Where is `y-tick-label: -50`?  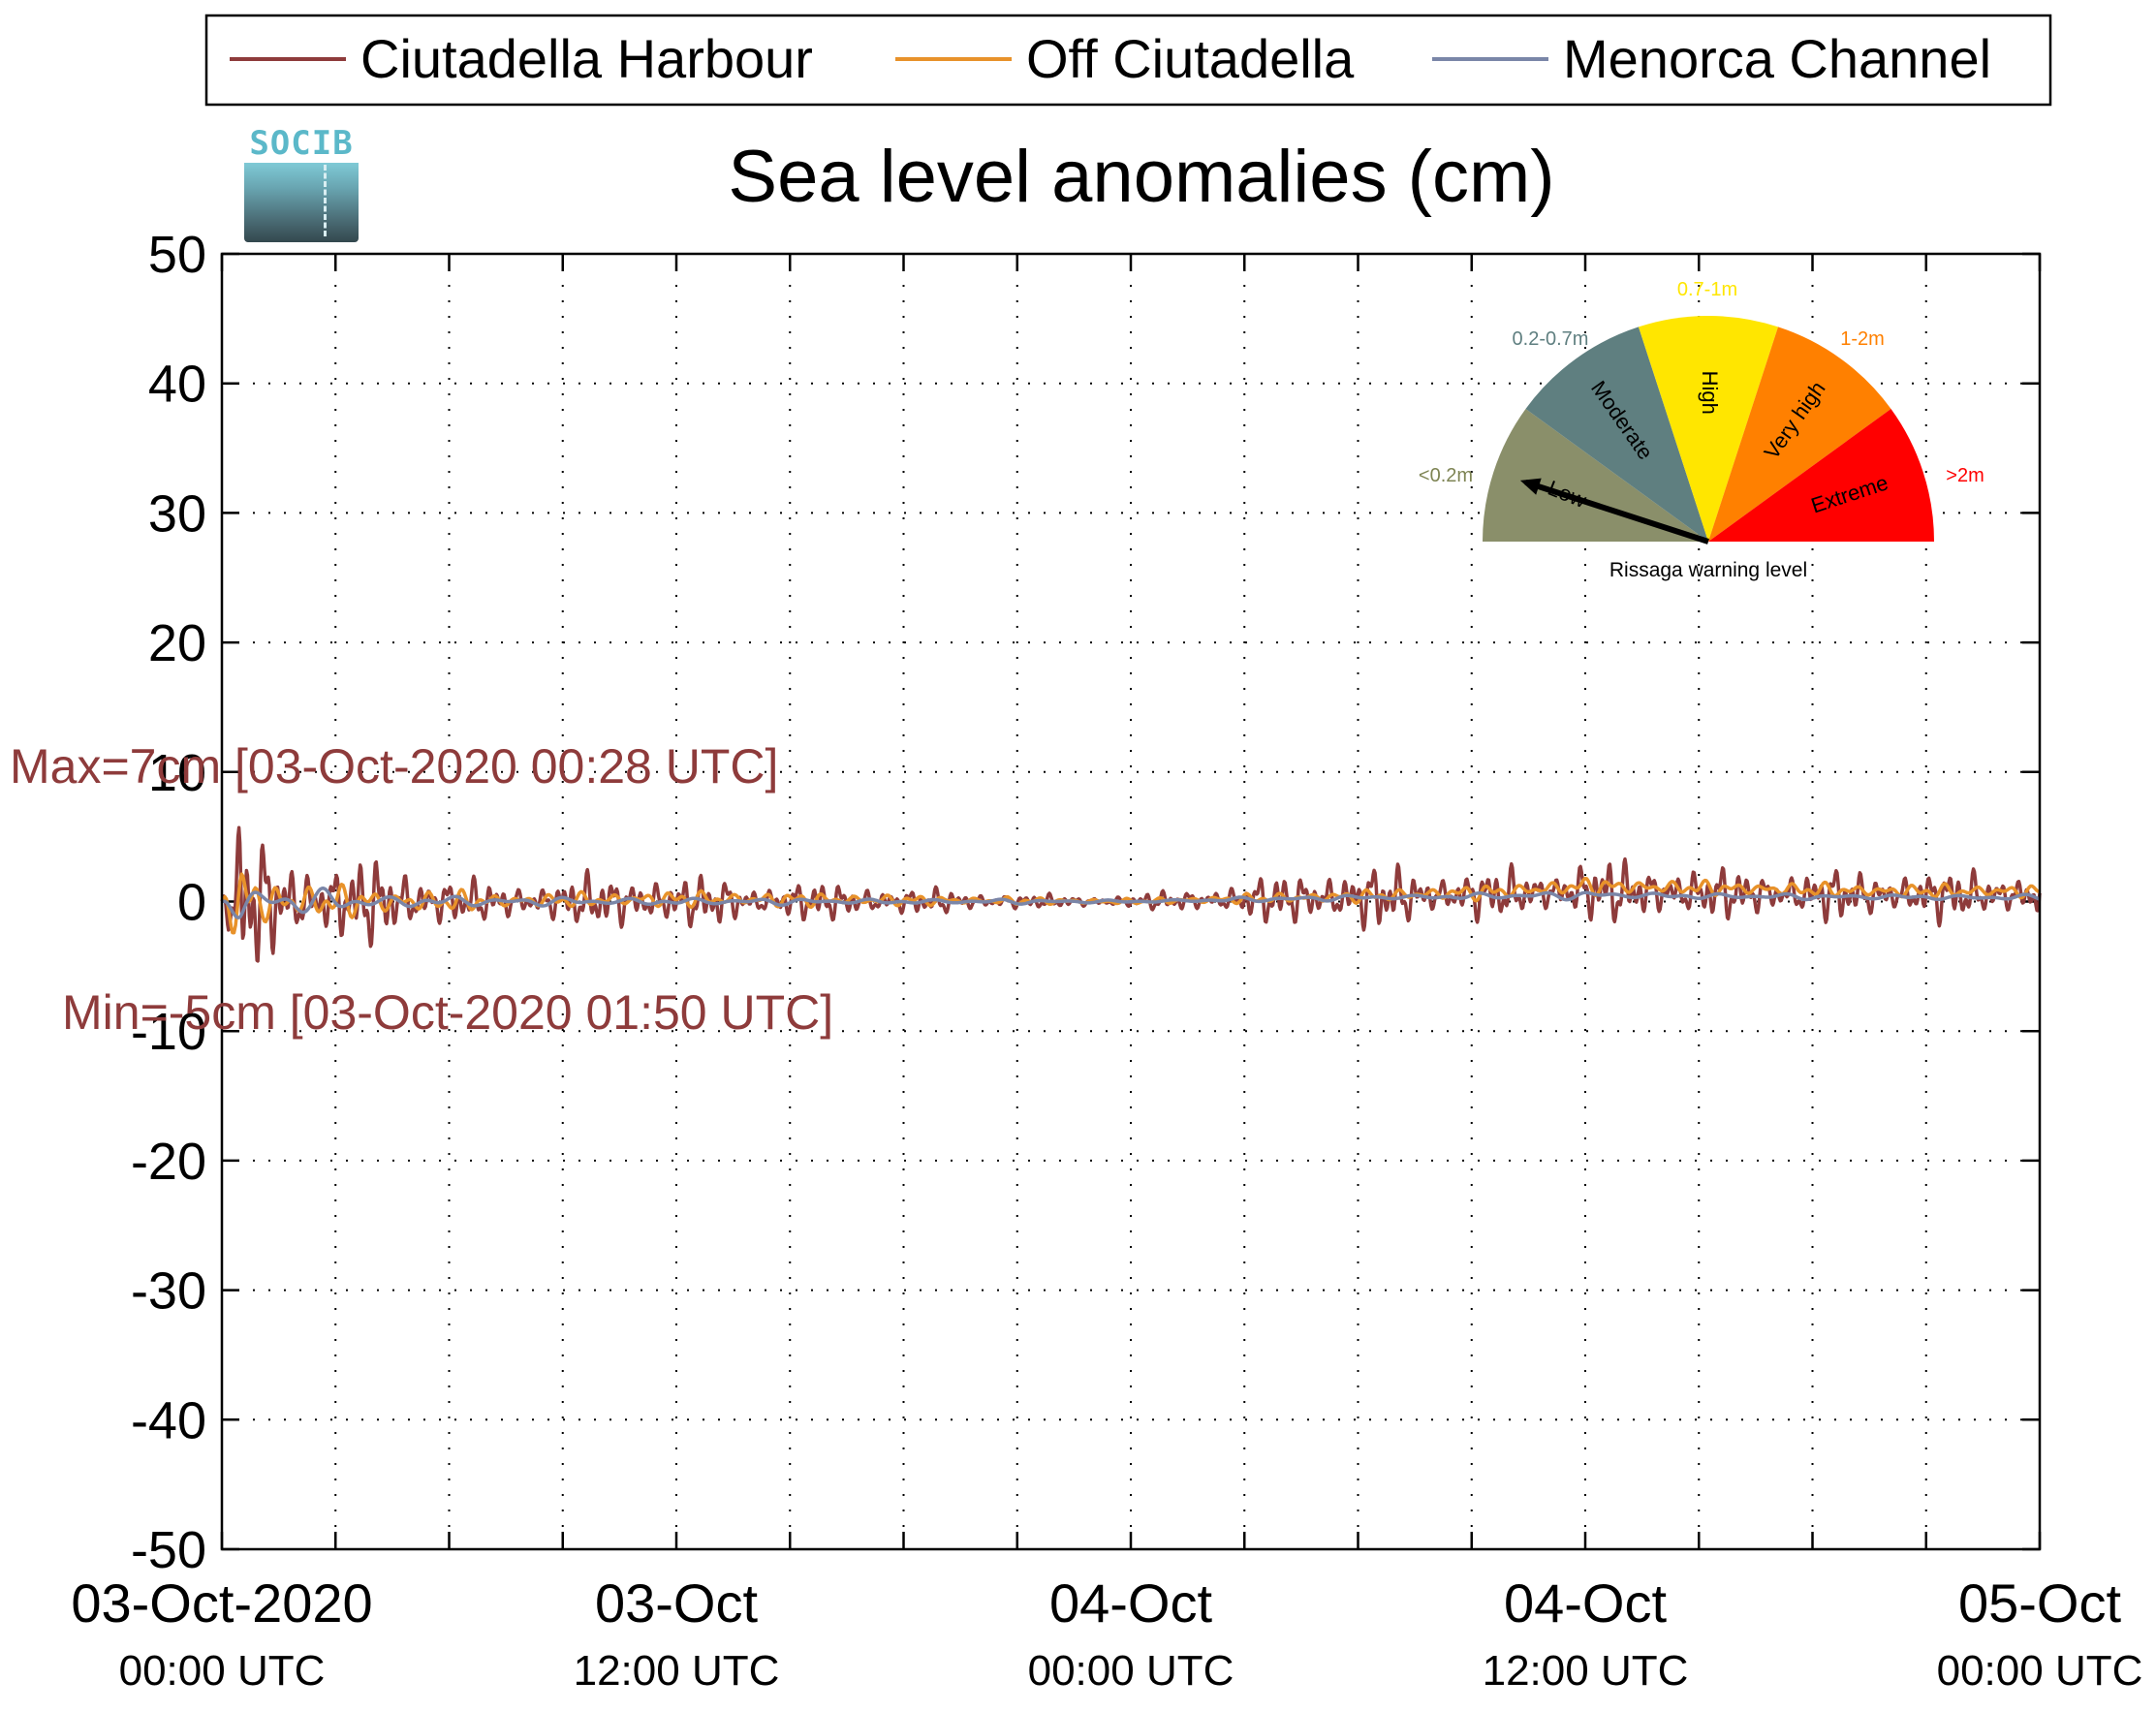
y-tick-label: -50 is located at coordinates (168, 1550).